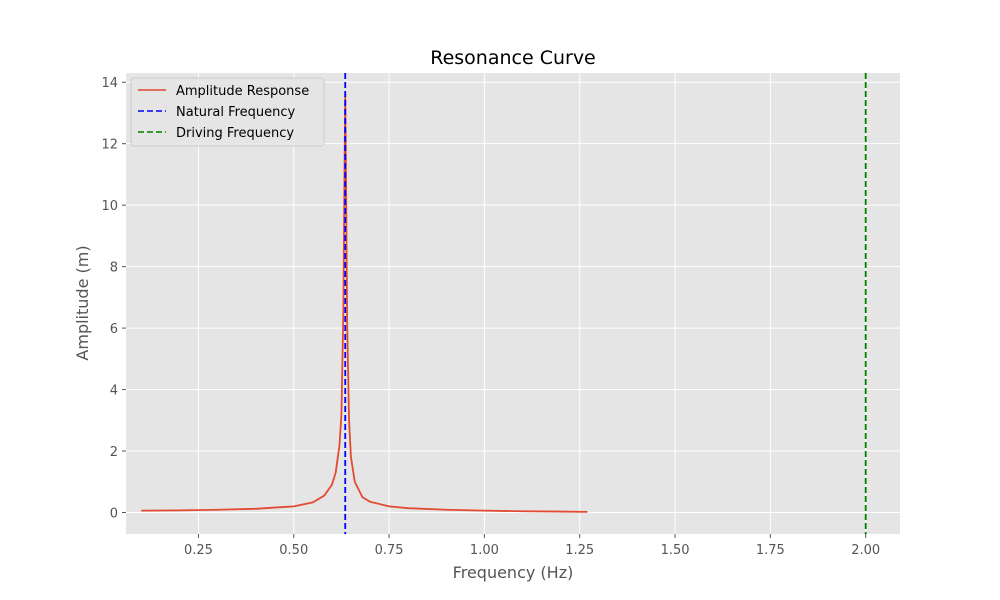  What do you see at coordinates (109, 145) in the screenshot?
I see `y-tick-label: 12` at bounding box center [109, 145].